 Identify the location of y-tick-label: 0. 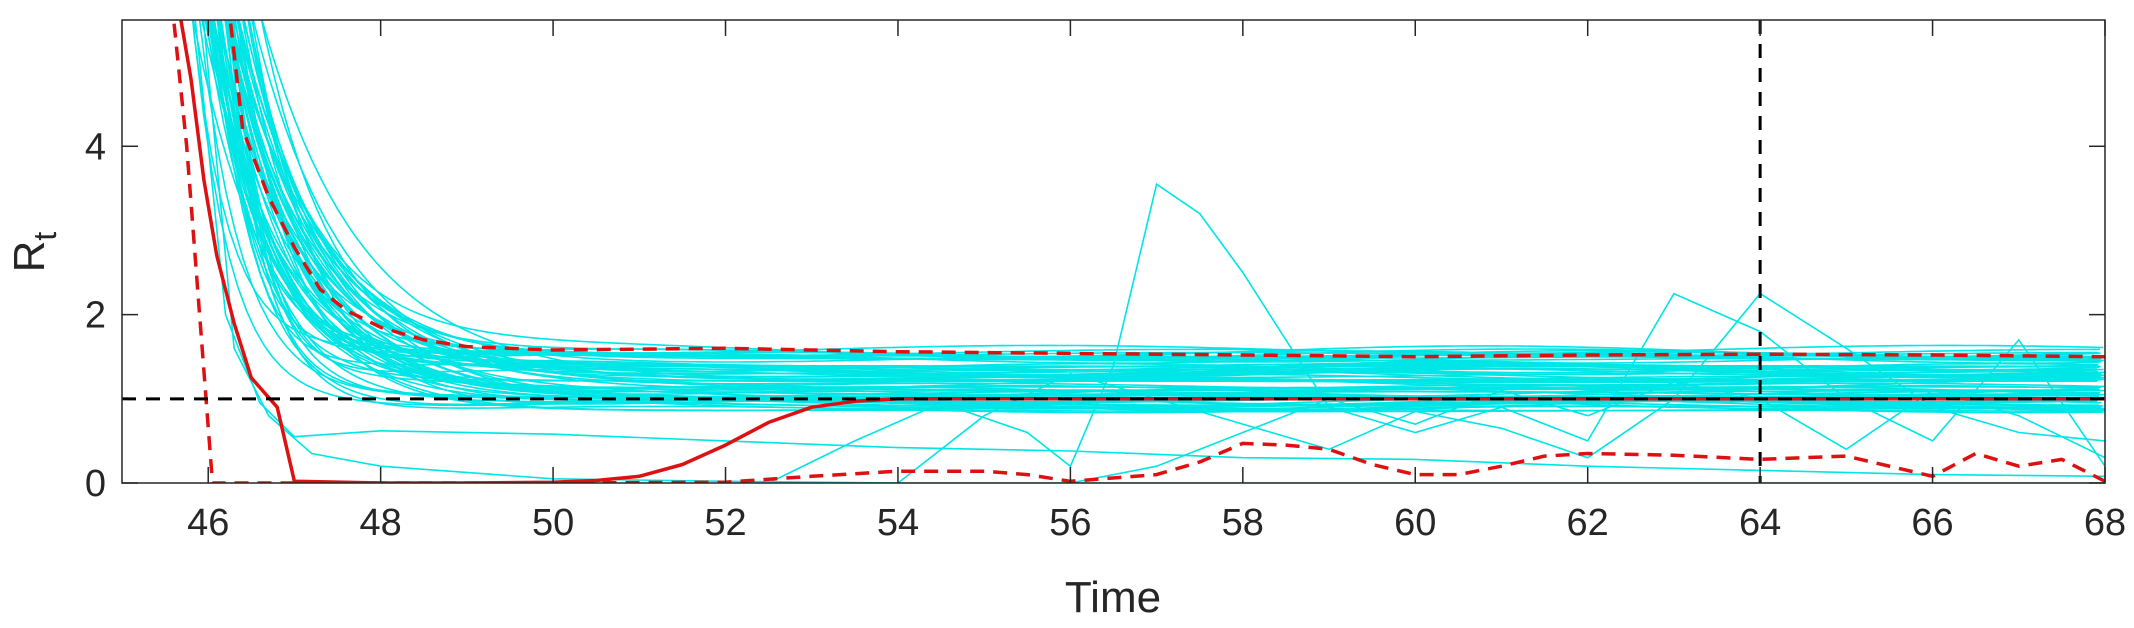
(95, 484).